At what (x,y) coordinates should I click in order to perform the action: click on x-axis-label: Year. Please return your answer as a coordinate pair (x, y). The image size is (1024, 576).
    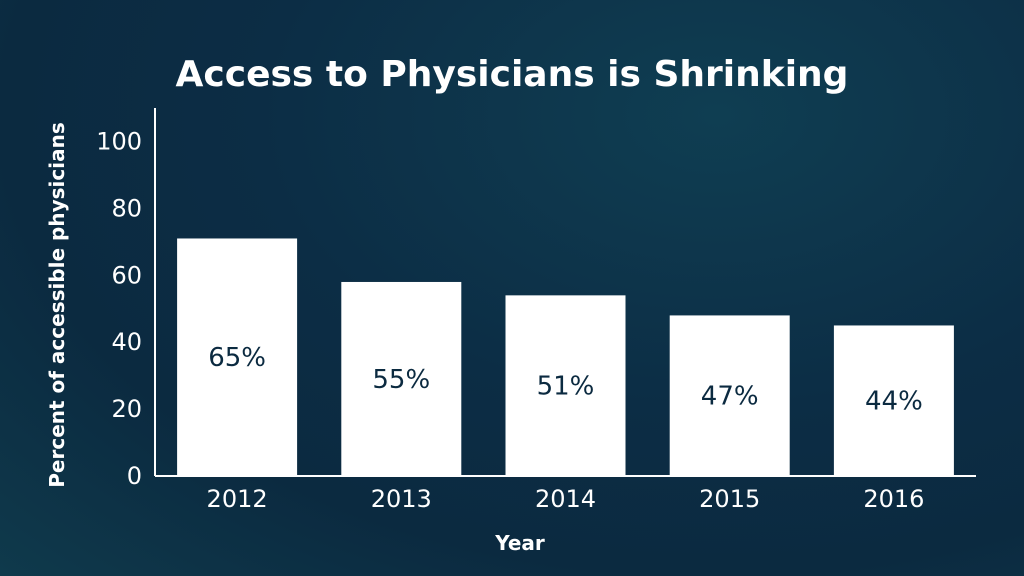
    Looking at the image, I should click on (519, 543).